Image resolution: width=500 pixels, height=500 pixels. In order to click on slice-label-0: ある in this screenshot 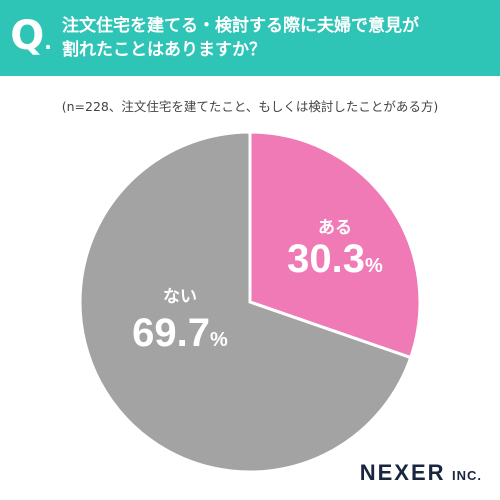, I will do `click(335, 228)`.